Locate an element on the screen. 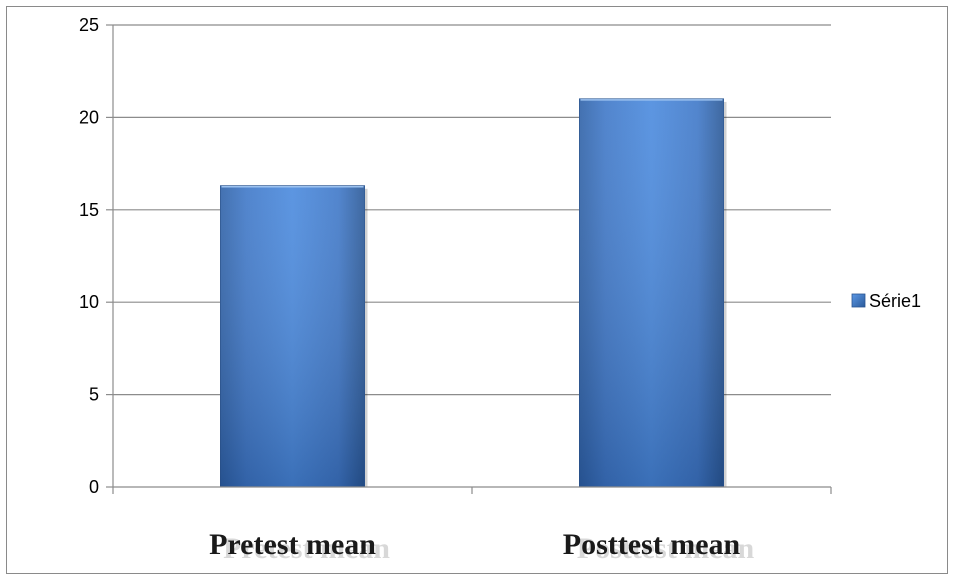 This screenshot has height=582, width=957. legend: Série1 is located at coordinates (886, 301).